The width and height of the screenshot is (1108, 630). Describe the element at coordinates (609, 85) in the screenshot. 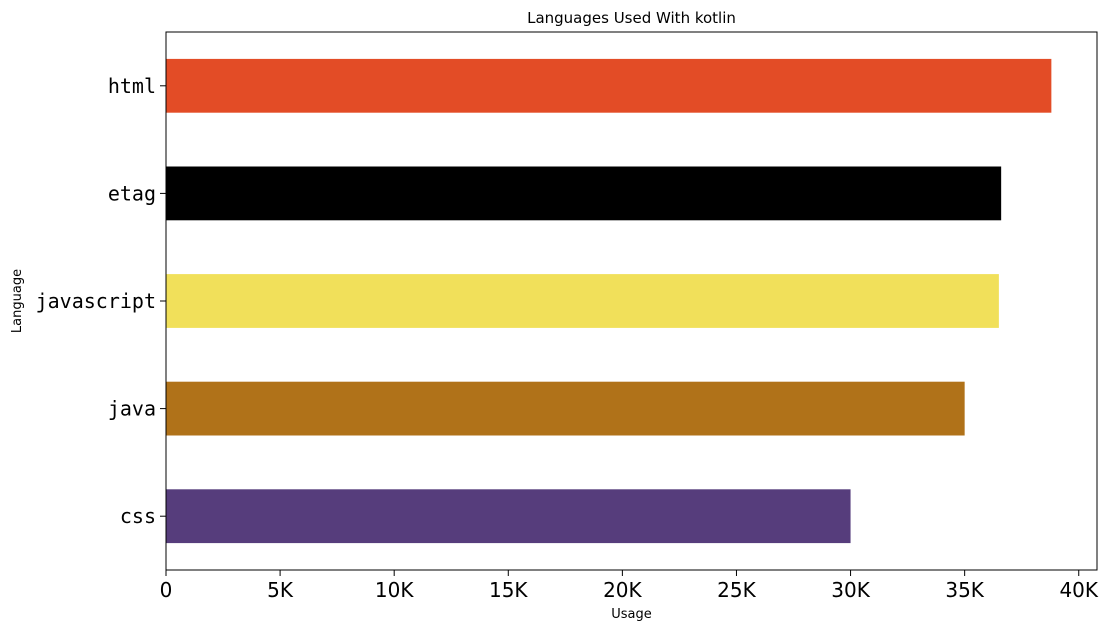

I see `bar-html` at that location.